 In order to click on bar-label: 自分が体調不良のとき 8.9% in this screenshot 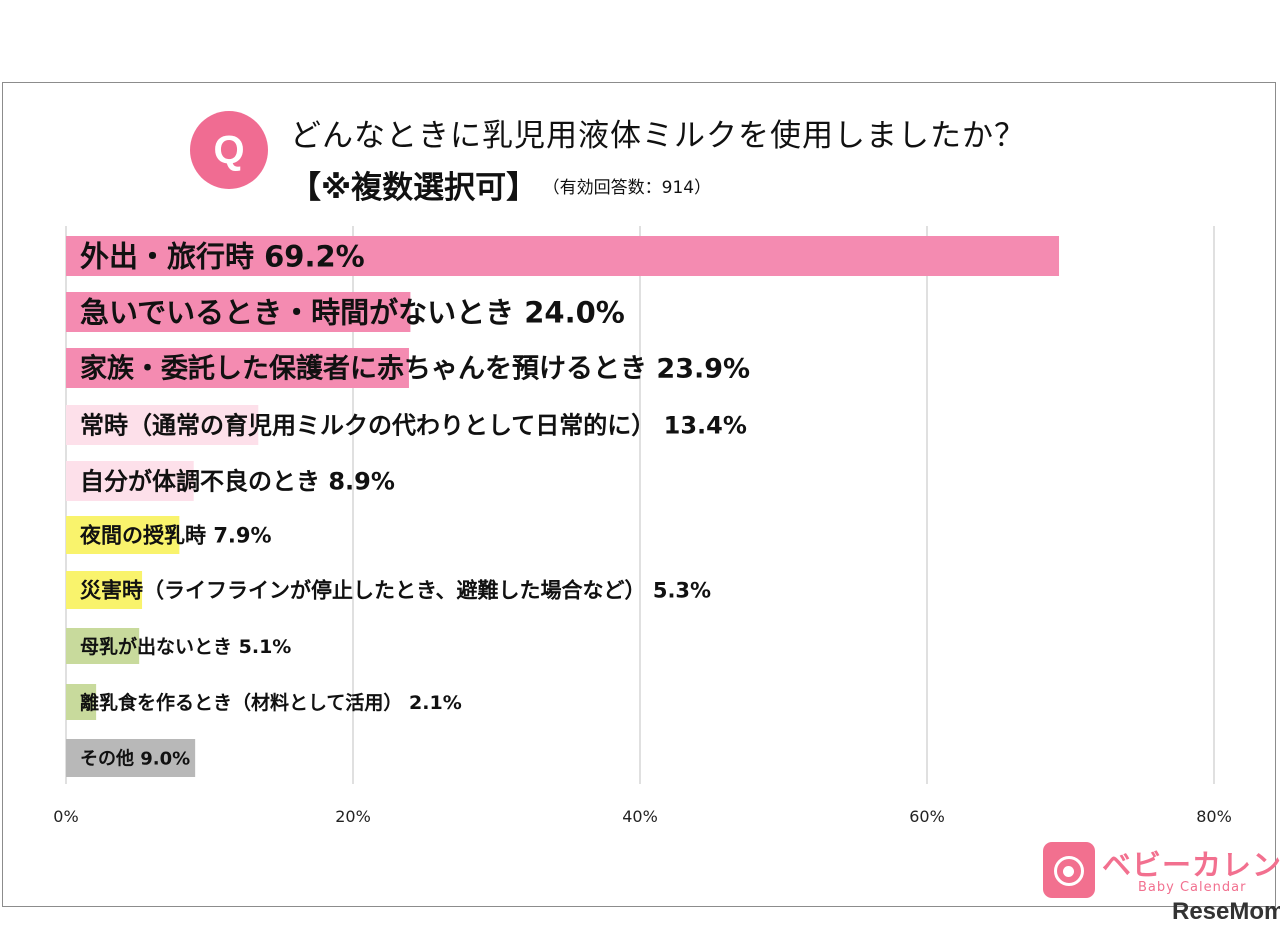, I will do `click(237, 482)`.